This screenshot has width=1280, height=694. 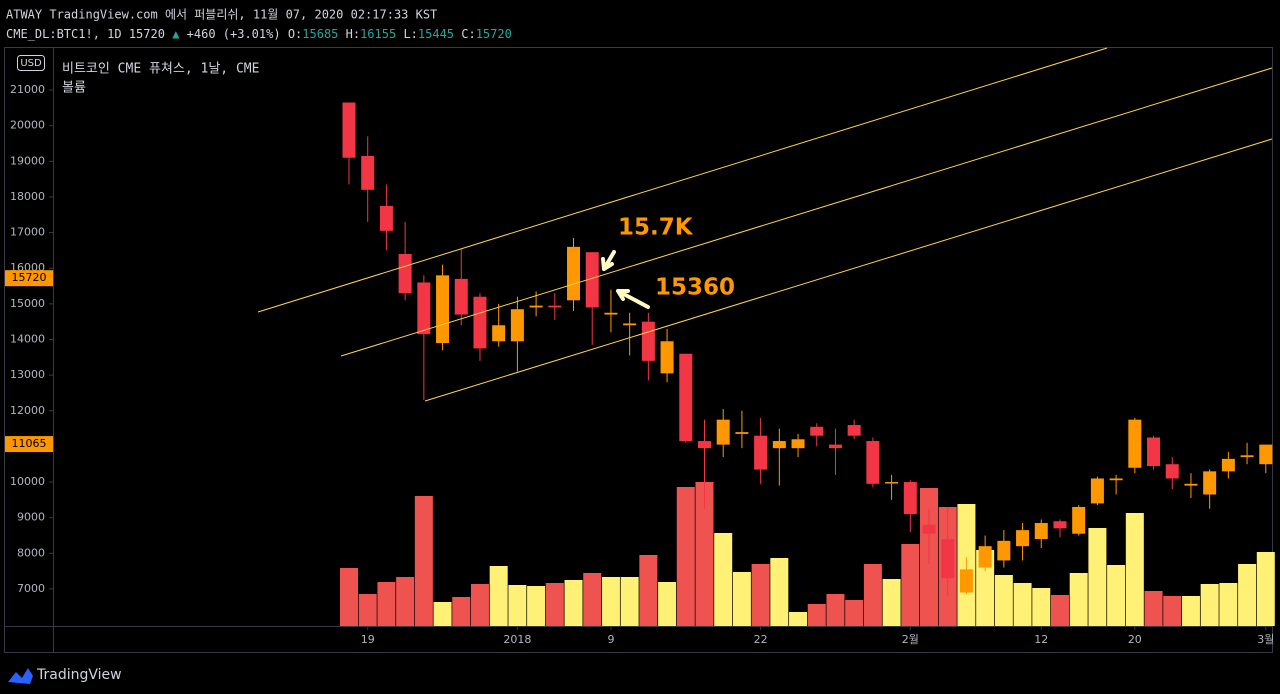 What do you see at coordinates (353, 34) in the screenshot?
I see `ohlc-label: H:` at bounding box center [353, 34].